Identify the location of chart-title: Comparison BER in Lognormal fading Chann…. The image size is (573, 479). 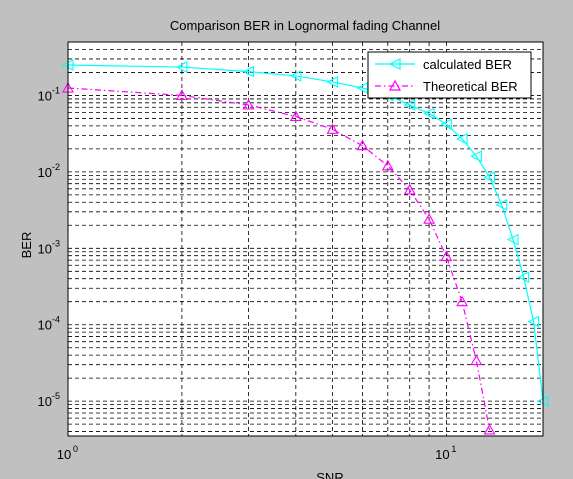
(305, 25).